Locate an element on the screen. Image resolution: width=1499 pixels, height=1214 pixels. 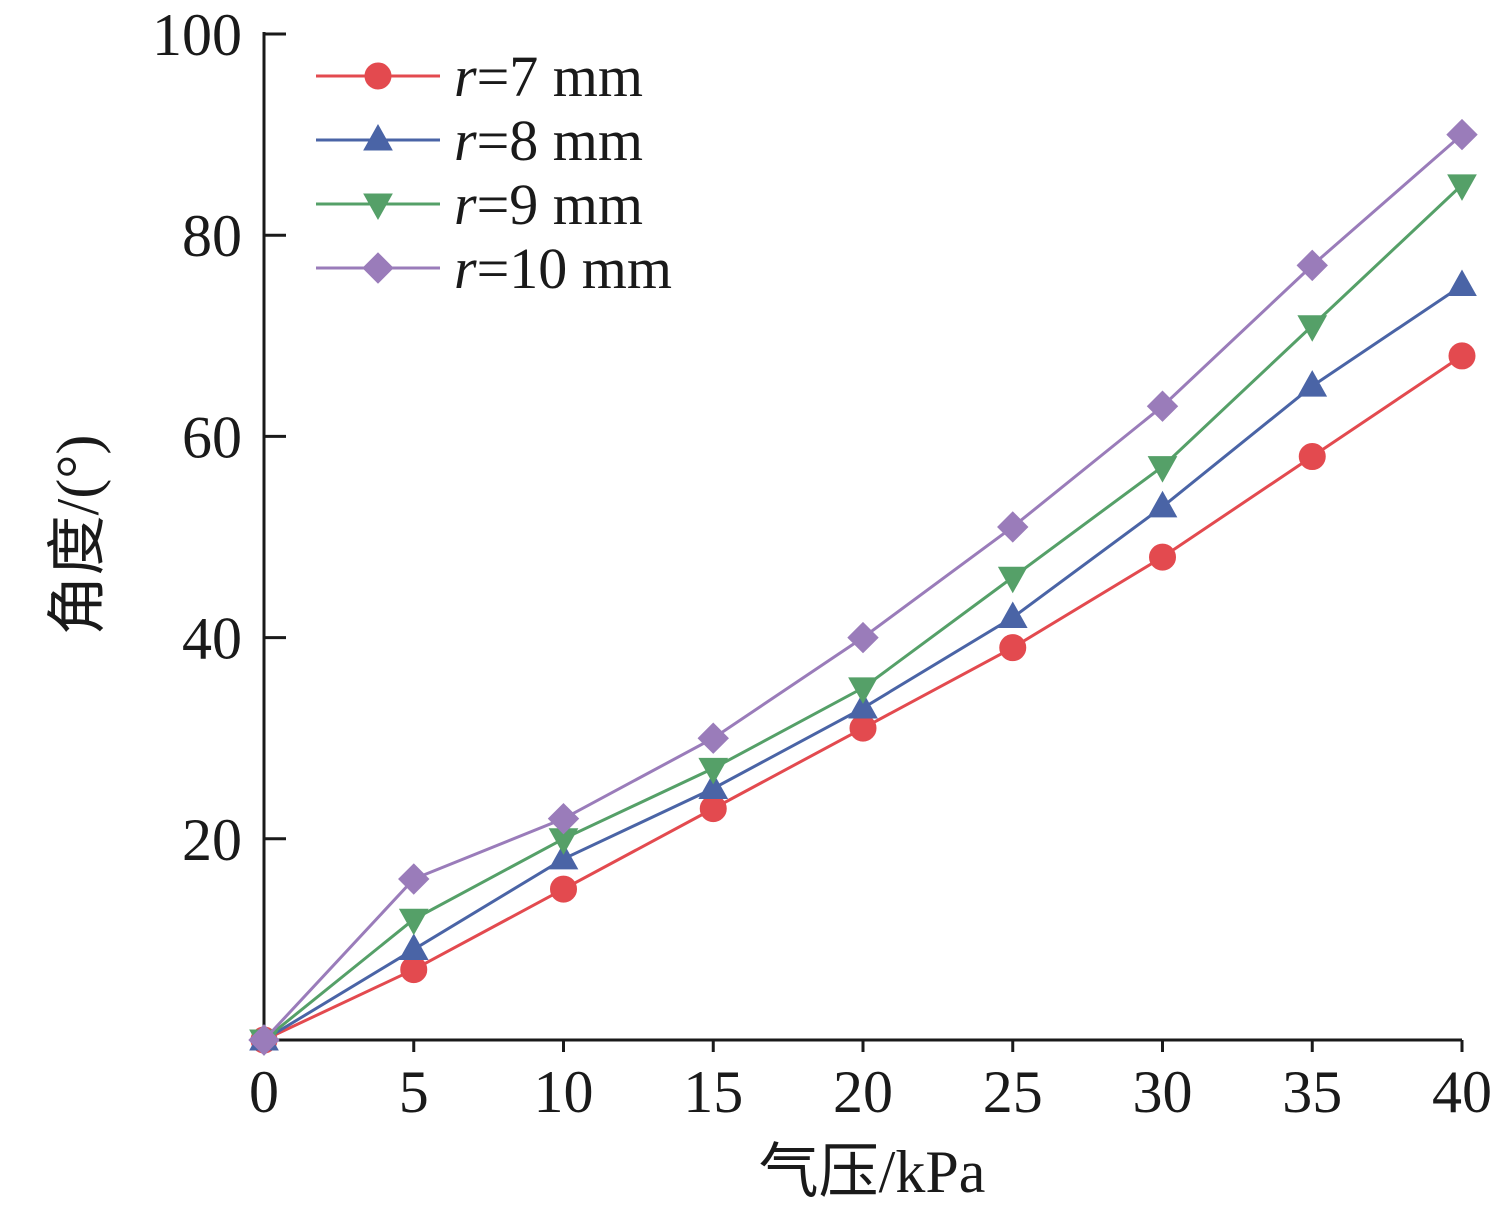
x-ticks: 0 5 10 15 20 25 30 35 40 is located at coordinates (870, 1082).